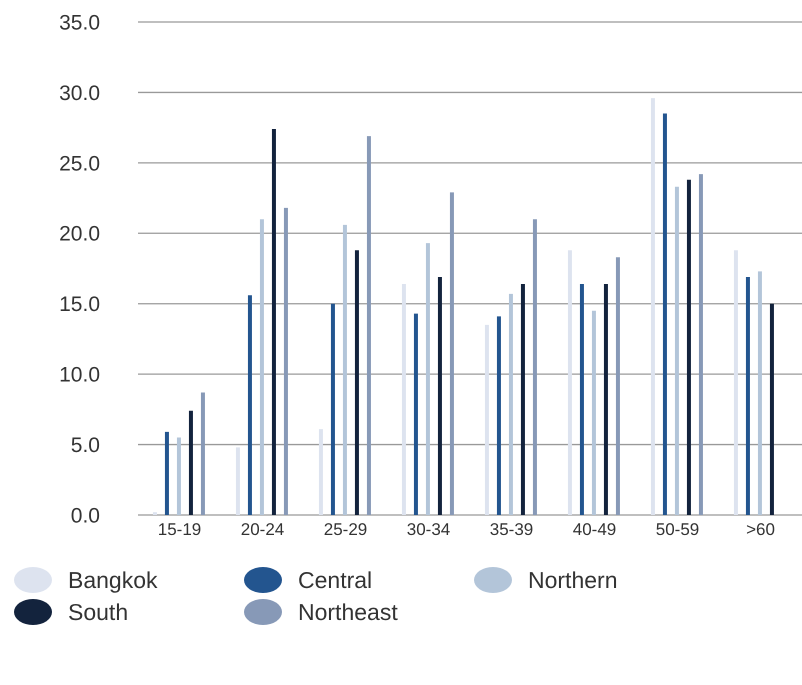 The width and height of the screenshot is (802, 685). What do you see at coordinates (85, 446) in the screenshot?
I see `y-tick-label: 5.0` at bounding box center [85, 446].